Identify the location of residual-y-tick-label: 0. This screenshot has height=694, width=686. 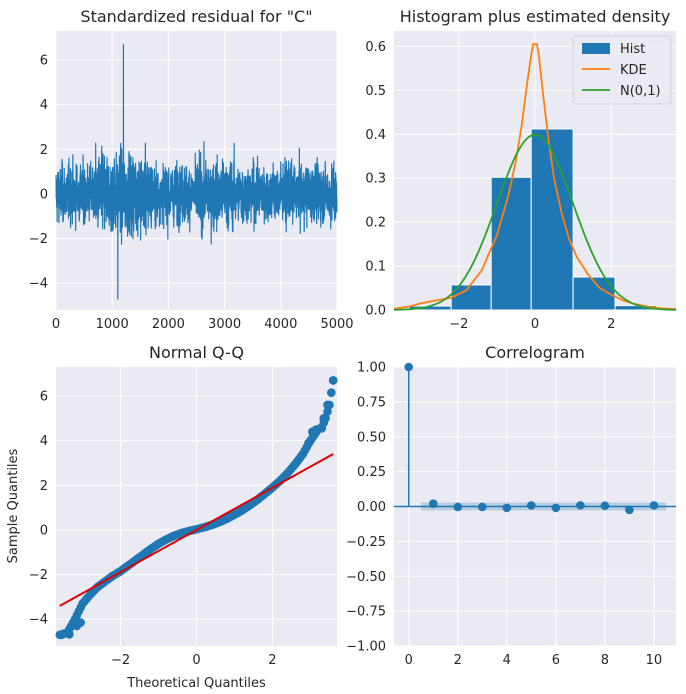
(44, 194).